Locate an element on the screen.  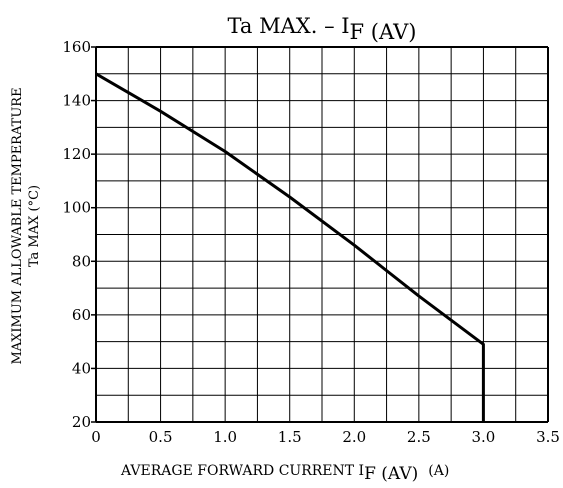
chart-title: Ta MAX. – IF (AV) is located at coordinates (322, 29).